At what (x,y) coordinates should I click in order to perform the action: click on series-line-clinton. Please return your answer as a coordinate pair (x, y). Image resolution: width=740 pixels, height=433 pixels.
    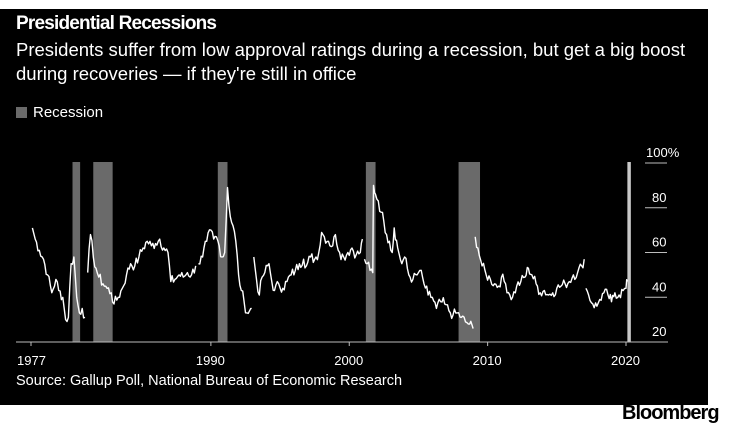
    Looking at the image, I should click on (308, 263).